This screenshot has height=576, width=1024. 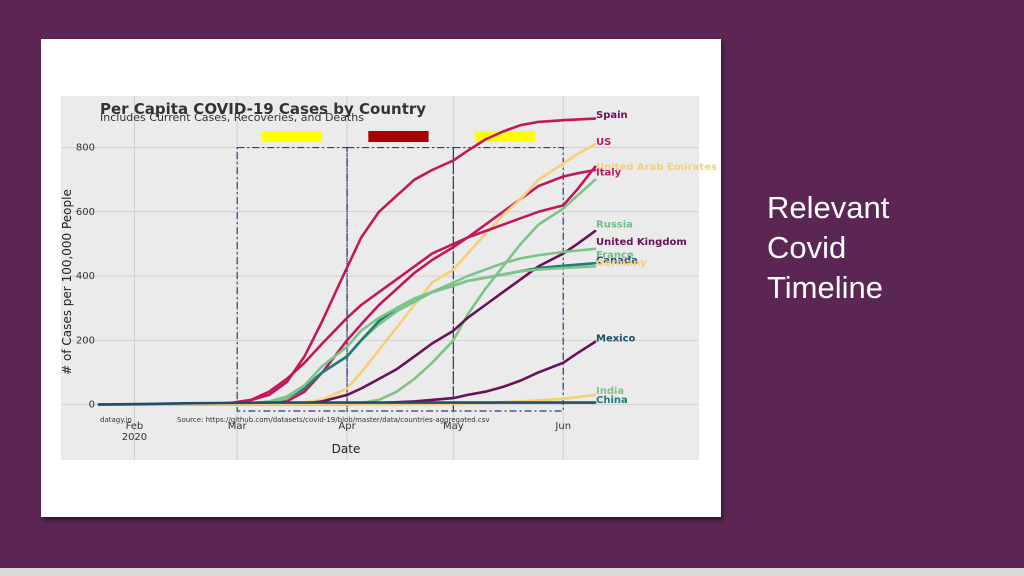 What do you see at coordinates (612, 115) in the screenshot?
I see `series-label-spain: Spain` at bounding box center [612, 115].